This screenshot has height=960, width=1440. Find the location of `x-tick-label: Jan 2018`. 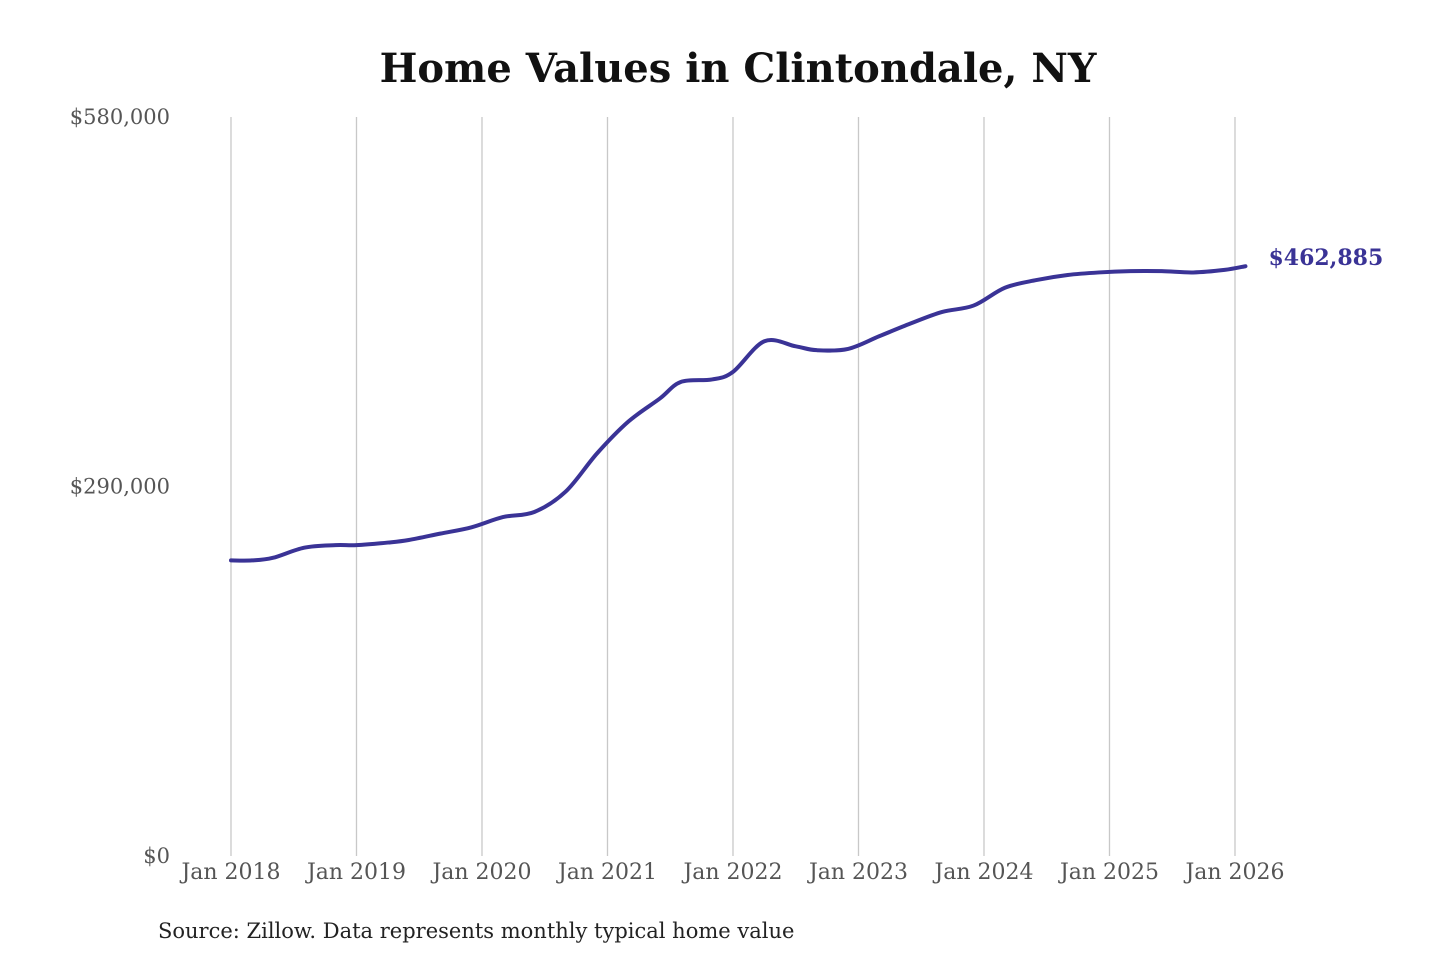

x-tick-label: Jan 2018 is located at coordinates (229, 872).